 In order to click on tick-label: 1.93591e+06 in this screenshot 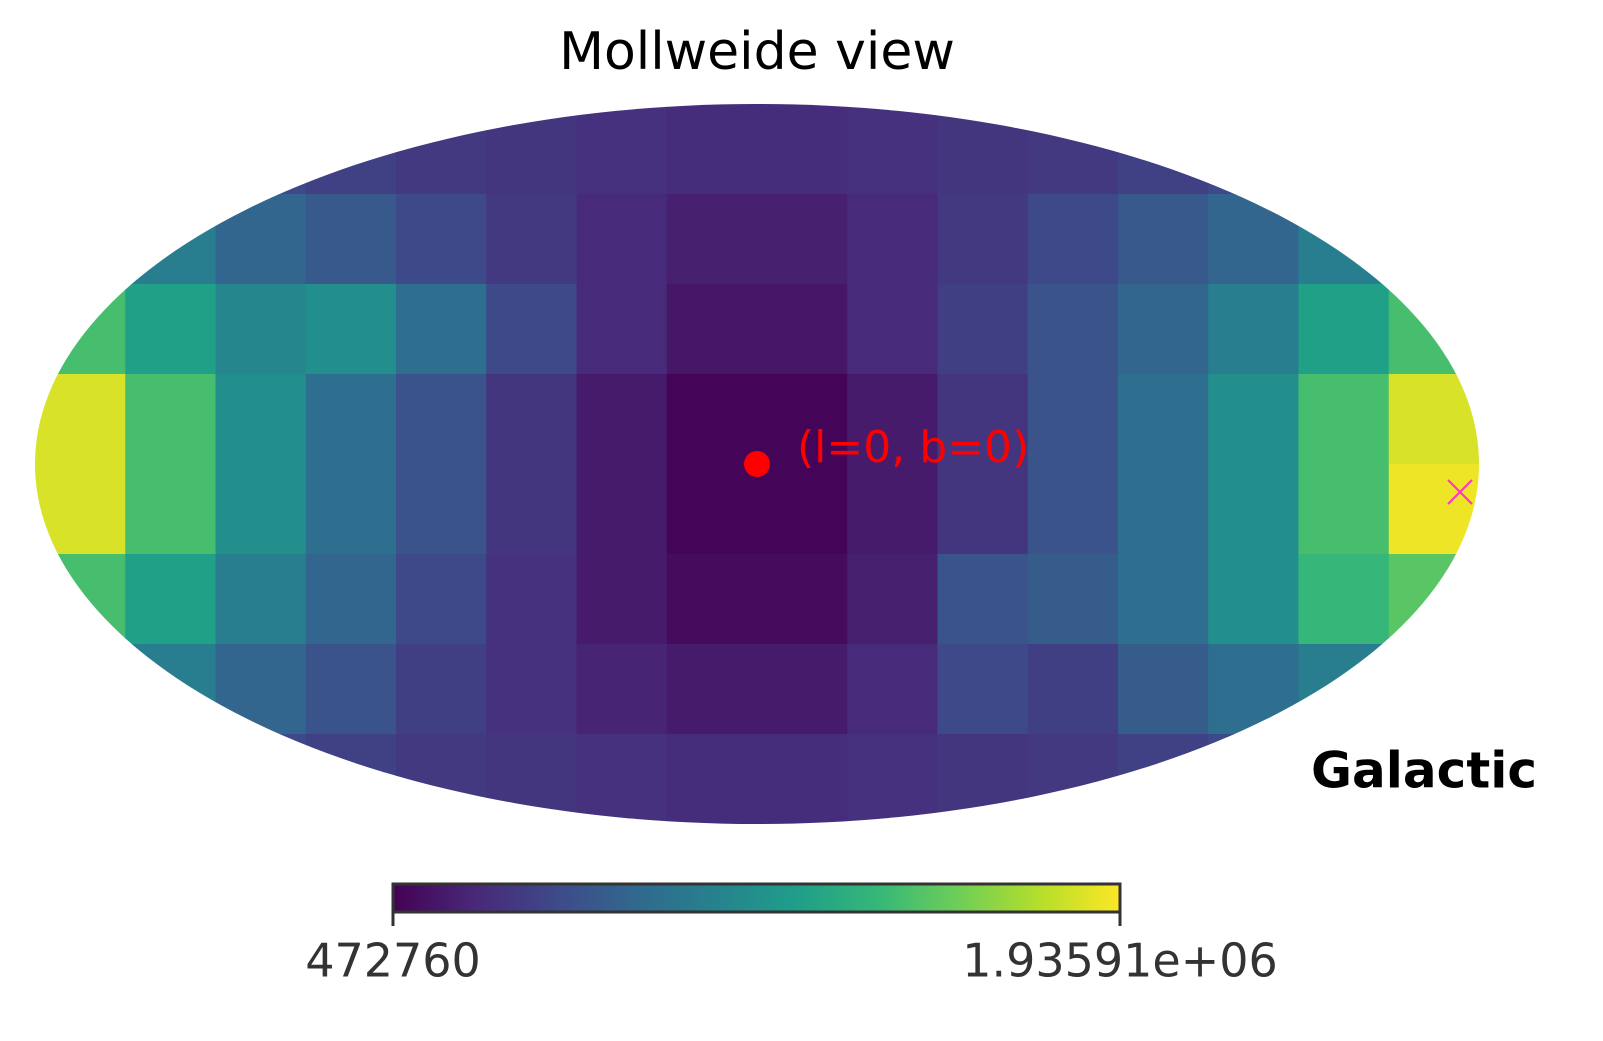, I will do `click(1120, 961)`.